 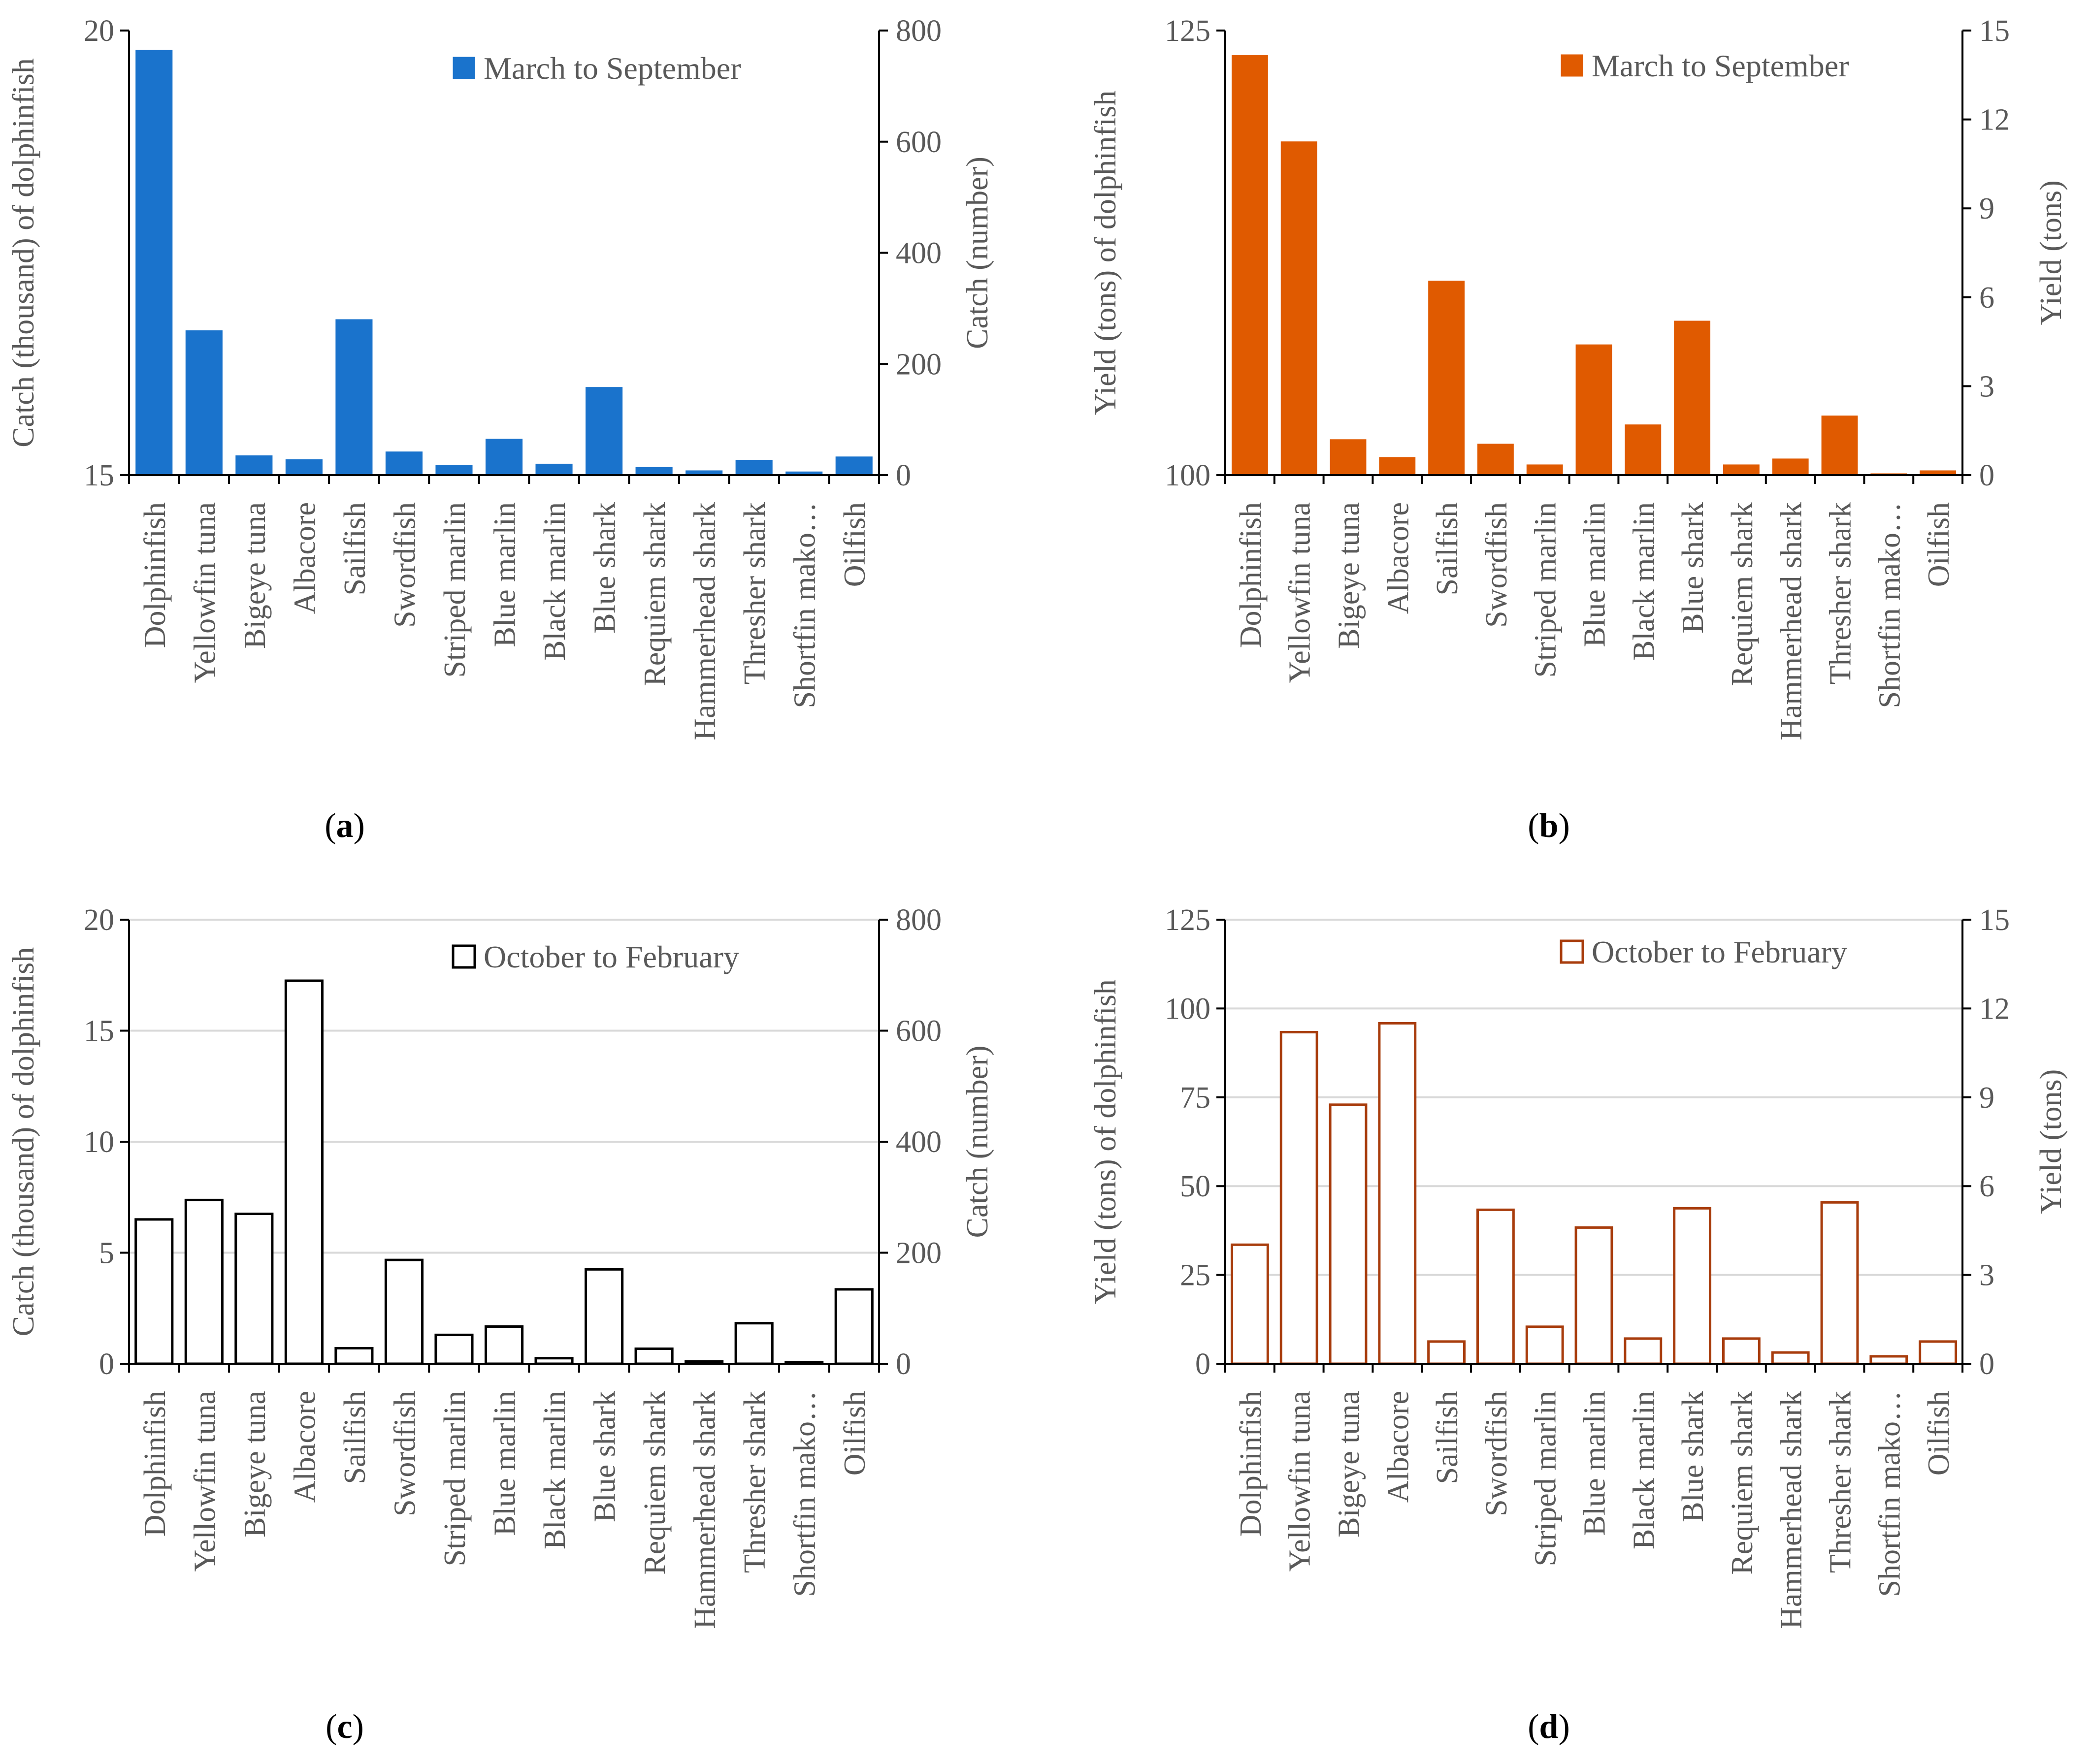 What do you see at coordinates (99, 1031) in the screenshot?
I see `primary-tick-label: 15` at bounding box center [99, 1031].